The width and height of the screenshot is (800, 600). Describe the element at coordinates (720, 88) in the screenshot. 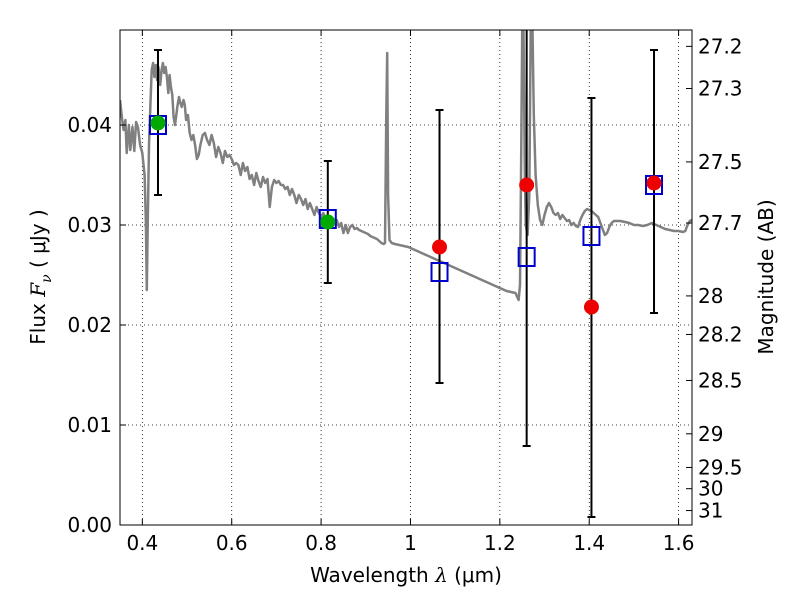

I see `mag-tick-label: 27.3` at that location.